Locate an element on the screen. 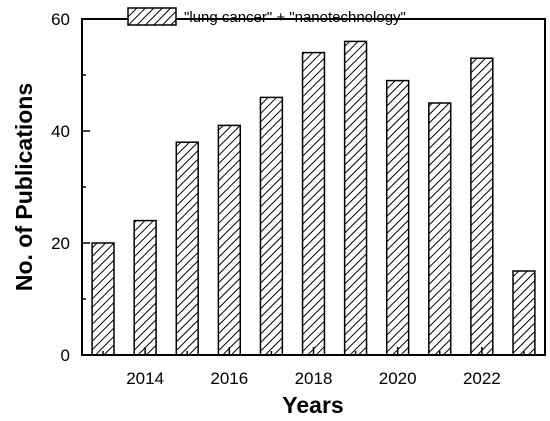 The width and height of the screenshot is (550, 421). x-tick-label-2018: 2018 is located at coordinates (314, 378).